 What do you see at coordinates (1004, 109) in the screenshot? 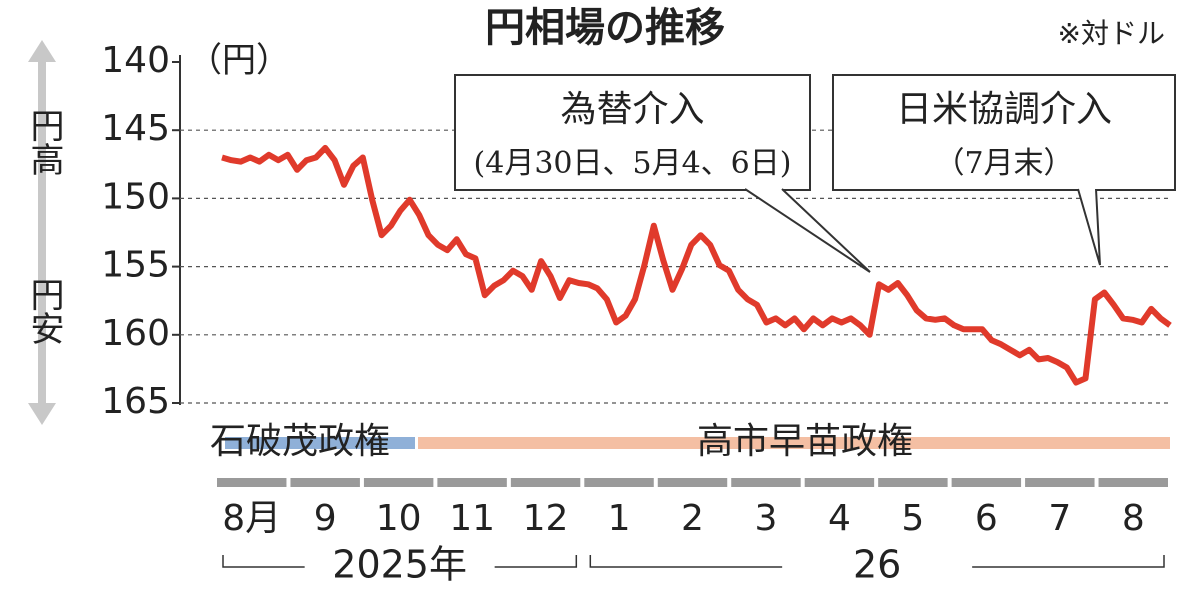
I see `annotation-text: 日米協調介入` at bounding box center [1004, 109].